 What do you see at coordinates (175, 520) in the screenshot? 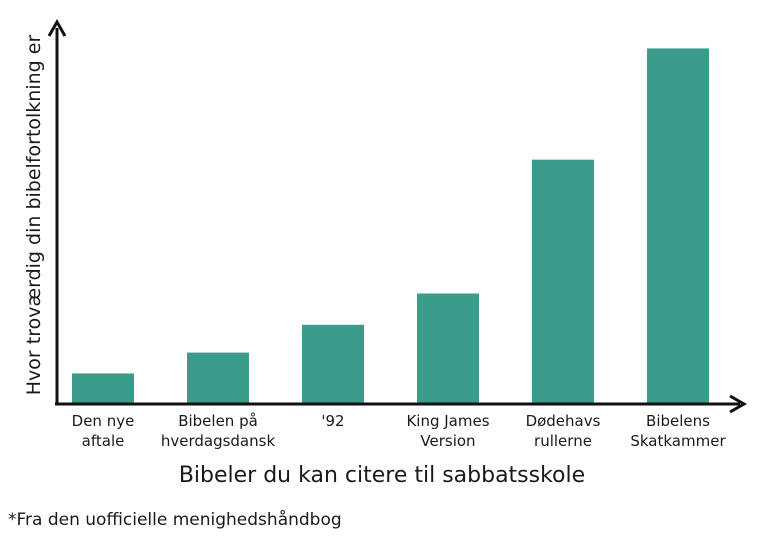
I see `footnote: *Fra den uofficielle menighedshåndbog` at bounding box center [175, 520].